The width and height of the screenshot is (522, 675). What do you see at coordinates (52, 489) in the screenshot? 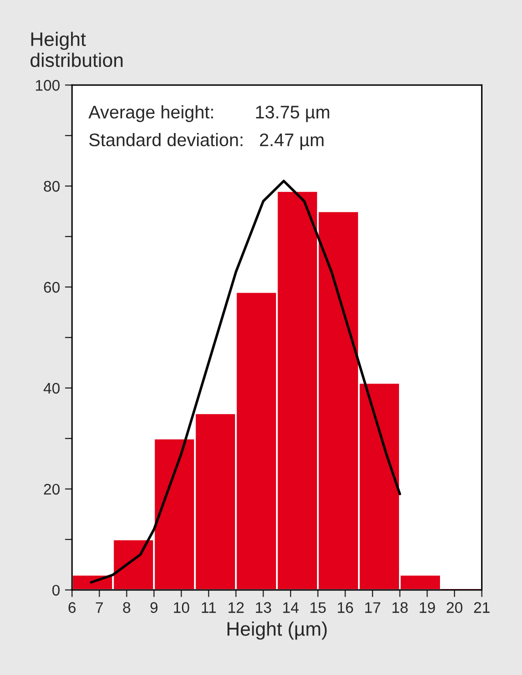
I see `y-tick-label: 20` at bounding box center [52, 489].